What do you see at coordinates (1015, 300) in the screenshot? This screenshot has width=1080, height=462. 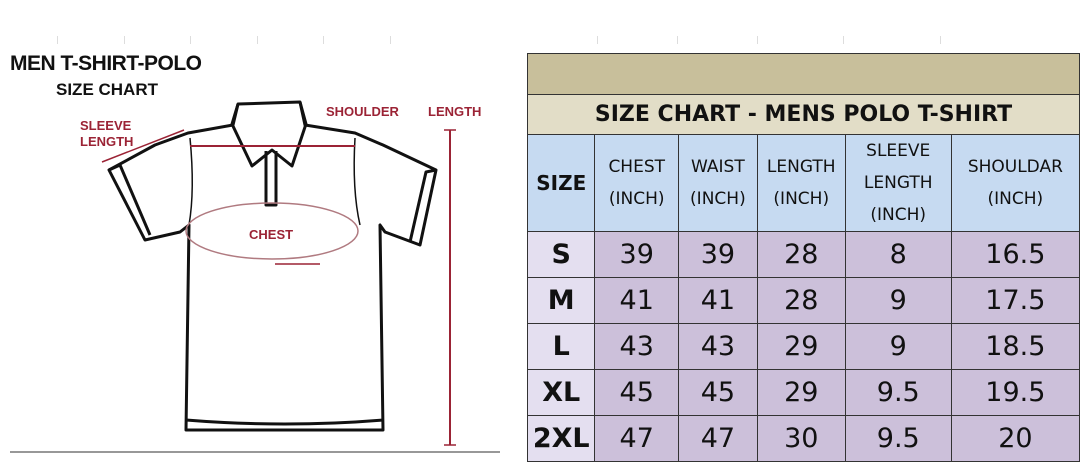 I see `value-cell: 17.5` at bounding box center [1015, 300].